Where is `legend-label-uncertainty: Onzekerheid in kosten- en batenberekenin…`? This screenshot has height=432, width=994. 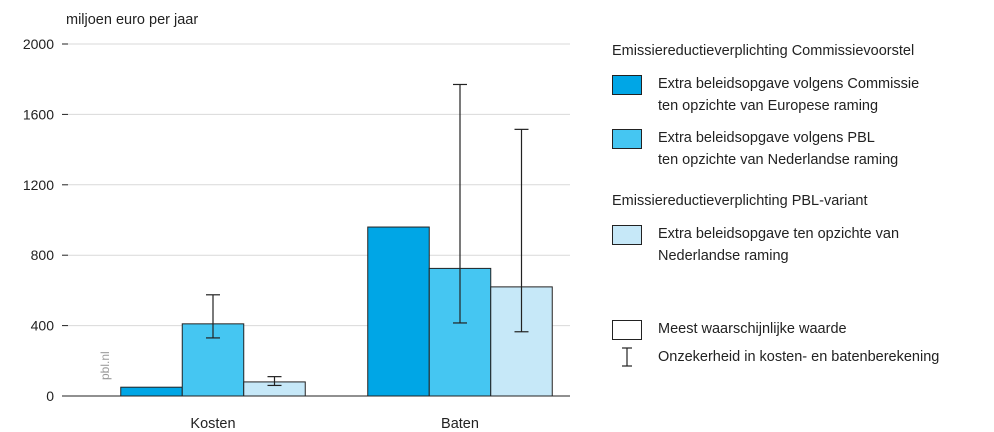
legend-label-uncertainty: Onzekerheid in kosten- en batenberekenin… is located at coordinates (799, 357).